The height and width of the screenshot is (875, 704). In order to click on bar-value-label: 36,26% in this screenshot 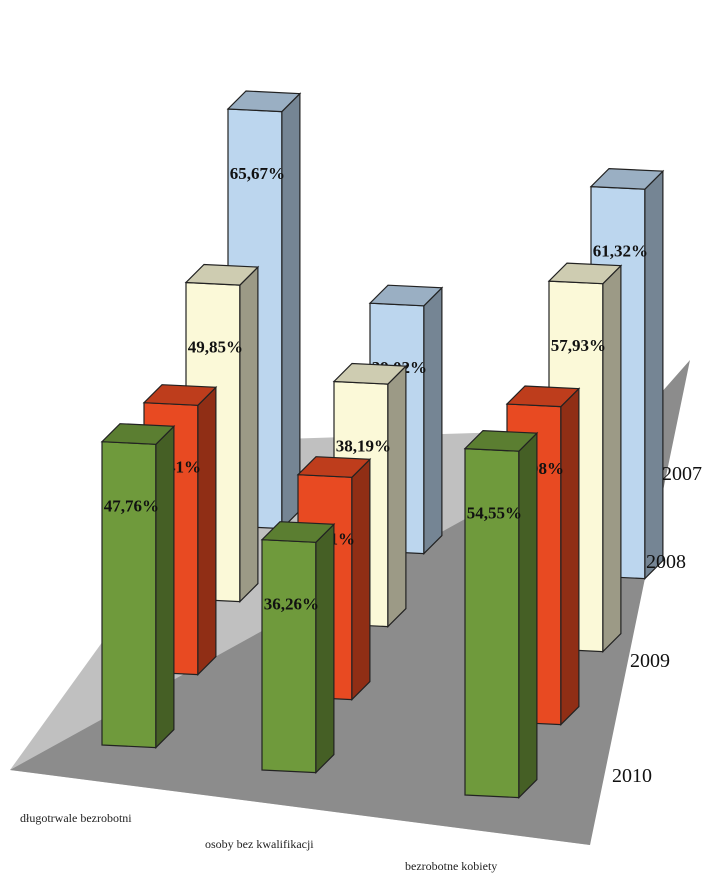, I will do `click(291, 604)`.